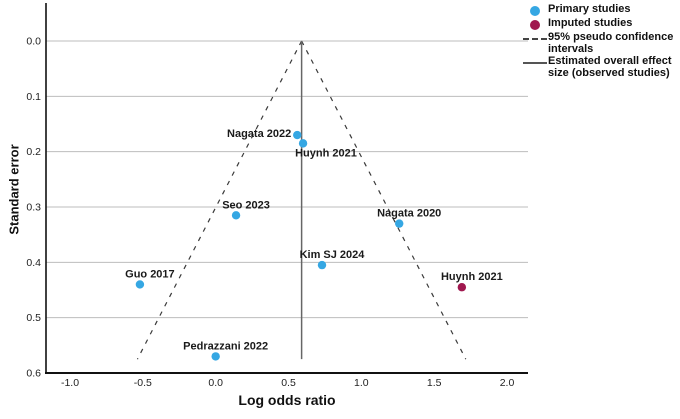 The width and height of the screenshot is (680, 419). What do you see at coordinates (590, 23) in the screenshot?
I see `legend-label: Imputed studies` at bounding box center [590, 23].